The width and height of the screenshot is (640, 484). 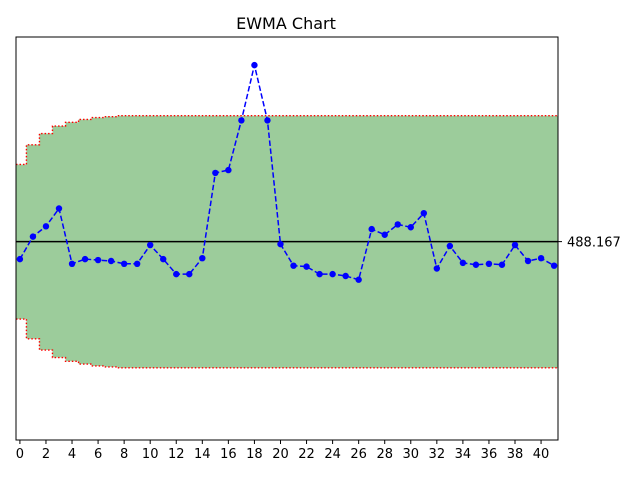 I want to click on x-tick-label: 2, so click(x=46, y=454).